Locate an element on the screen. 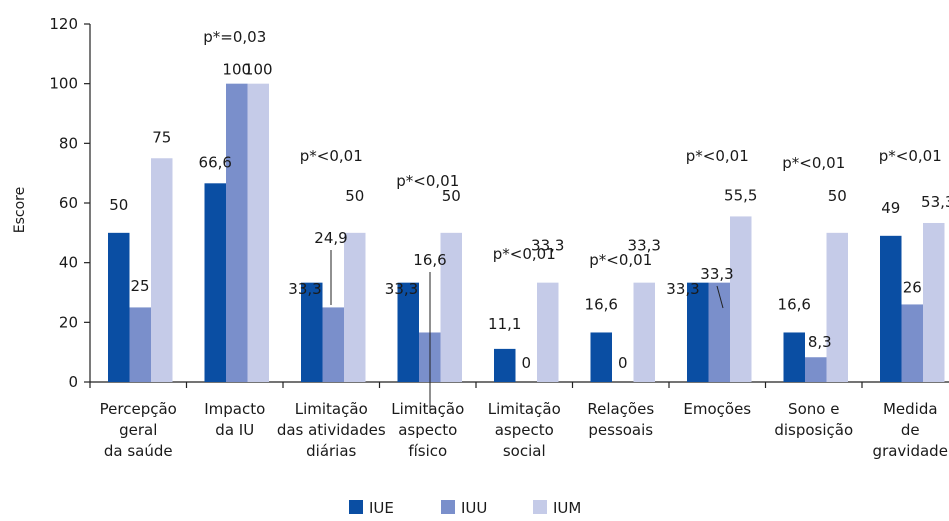 The width and height of the screenshot is (949, 521). data-label-ium-4: 33,3 is located at coordinates (547, 246).